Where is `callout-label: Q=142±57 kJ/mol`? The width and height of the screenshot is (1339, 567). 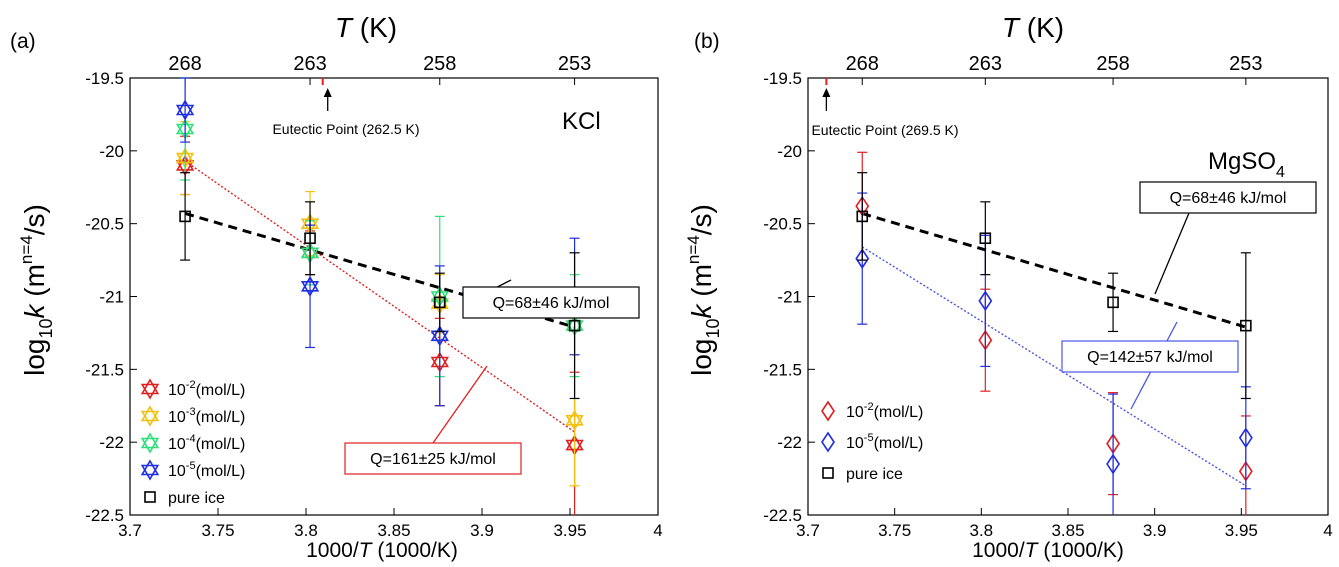 callout-label: Q=142±57 kJ/mol is located at coordinates (1150, 357).